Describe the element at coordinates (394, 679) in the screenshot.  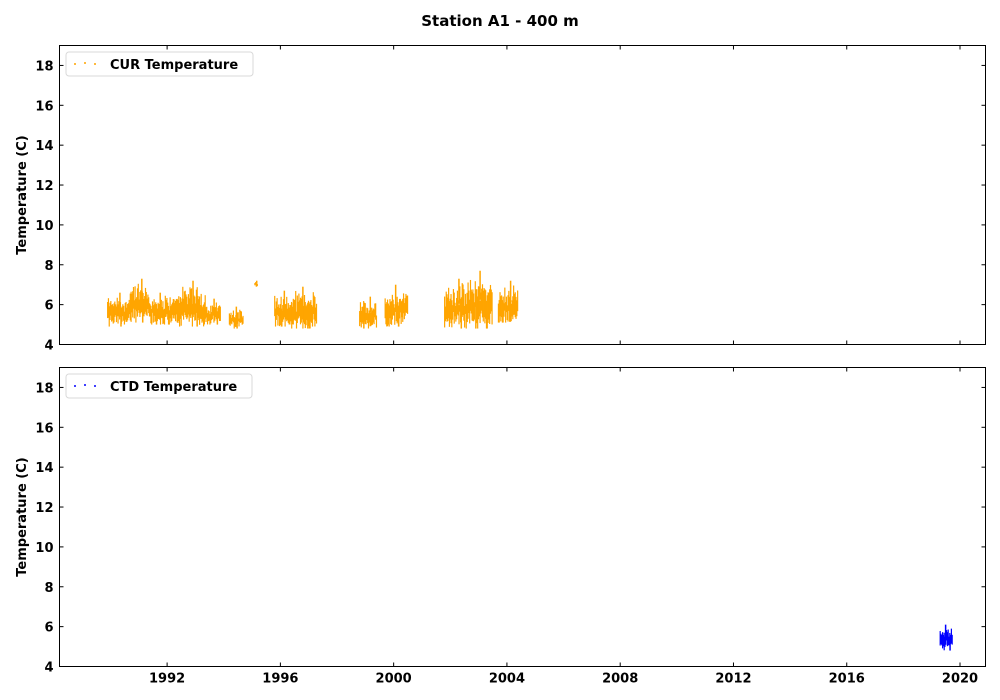
I see `ctd-x-tick-label: 2000` at that location.